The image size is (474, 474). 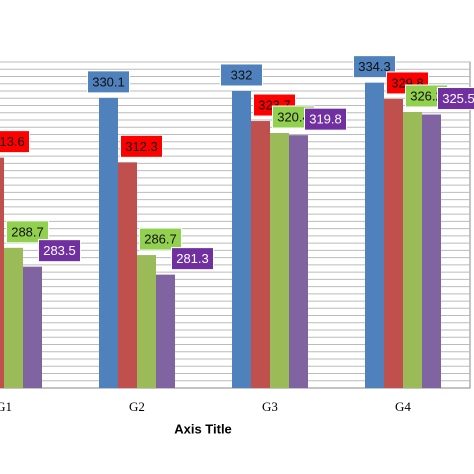 I want to click on data-label: 326.2, so click(x=426, y=95).